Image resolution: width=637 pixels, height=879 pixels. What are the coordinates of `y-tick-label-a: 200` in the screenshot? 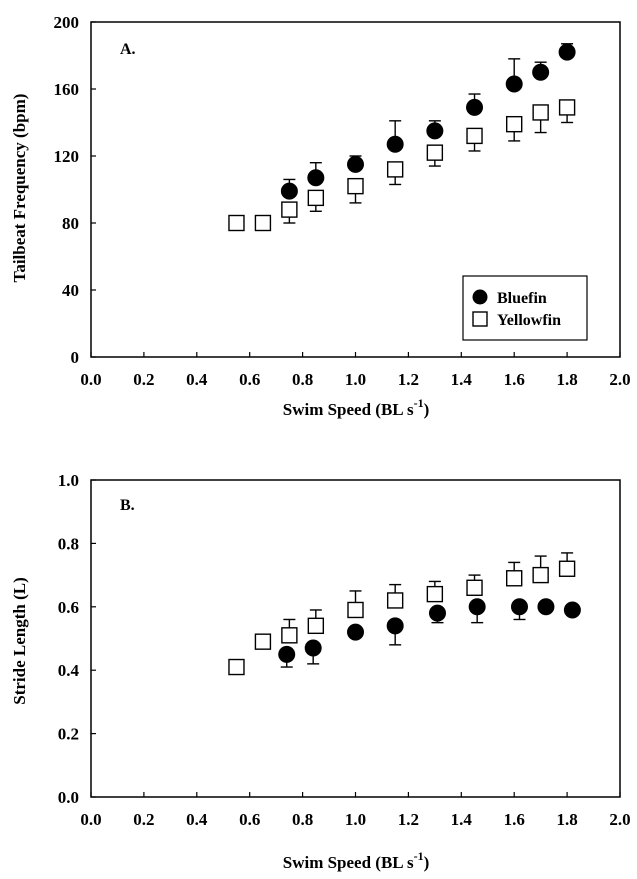 It's located at (67, 22).